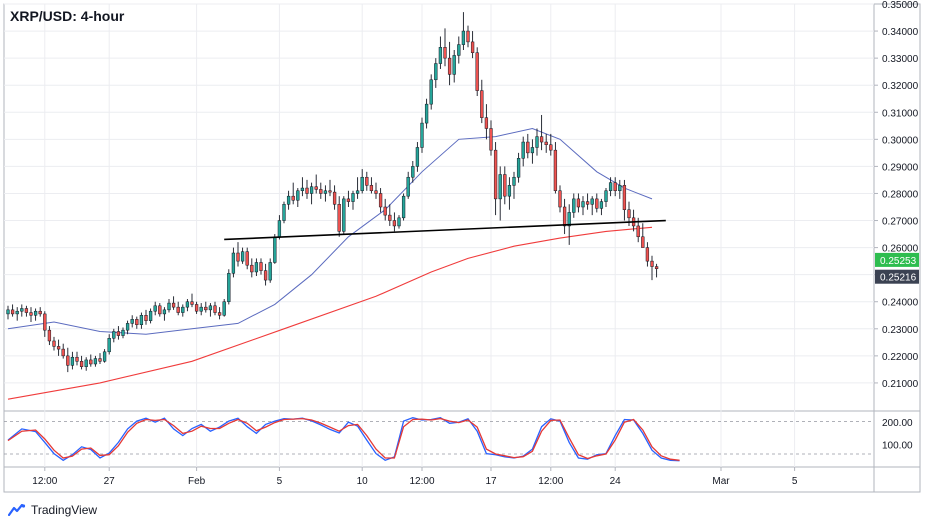  What do you see at coordinates (900, 357) in the screenshot?
I see `y-tick-label: 0.22000` at bounding box center [900, 357].